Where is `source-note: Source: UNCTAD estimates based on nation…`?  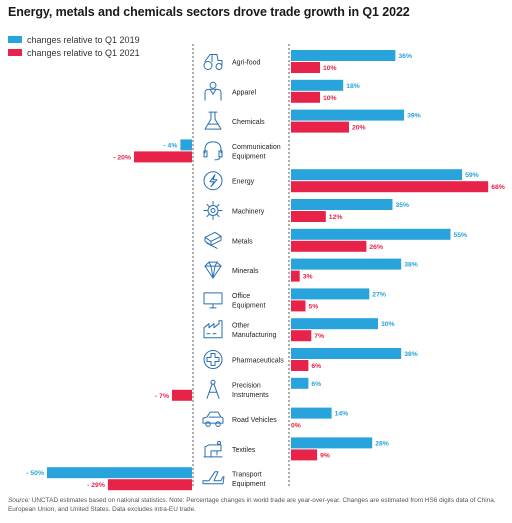 source-note: Source: UNCTAD estimates based on nation… is located at coordinates (256, 505).